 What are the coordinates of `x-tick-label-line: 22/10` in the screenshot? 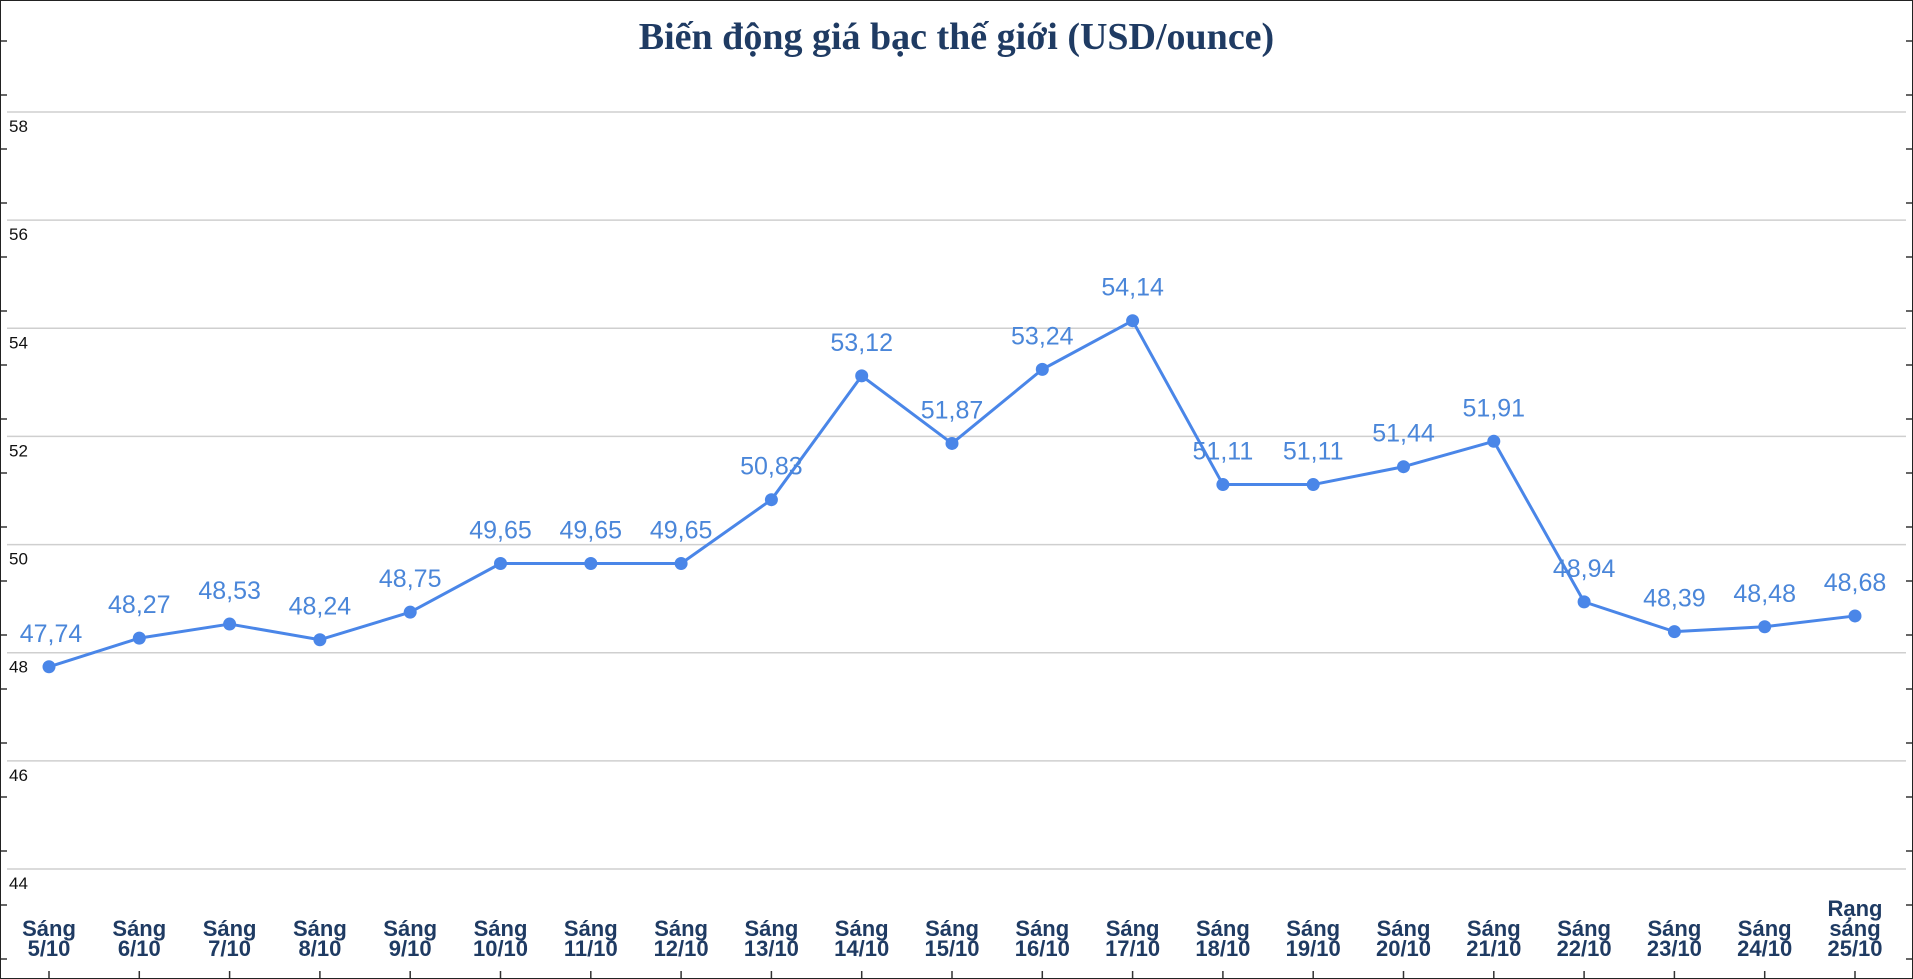 It's located at (1584, 948).